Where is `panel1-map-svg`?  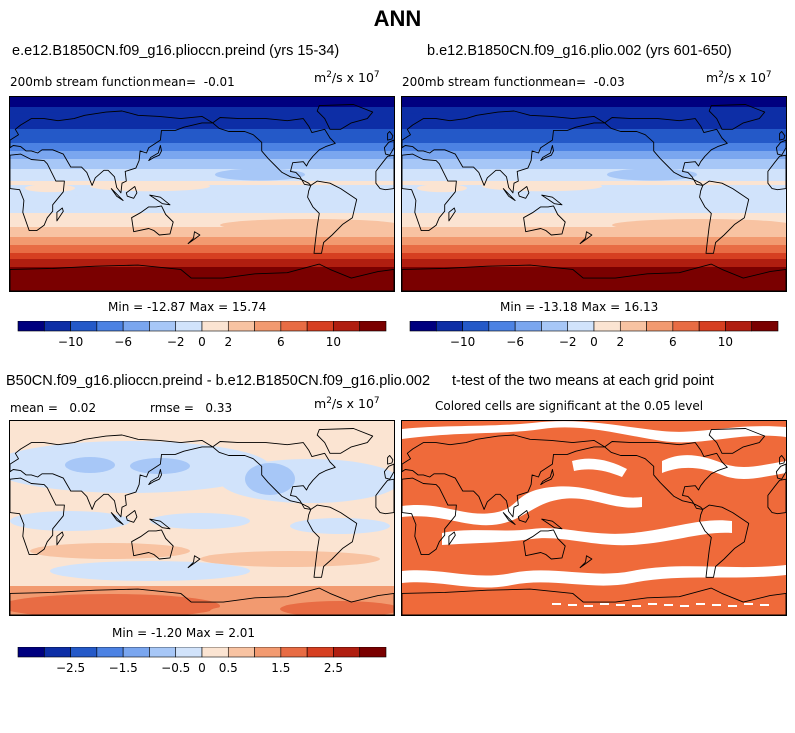 panel1-map-svg is located at coordinates (202, 194).